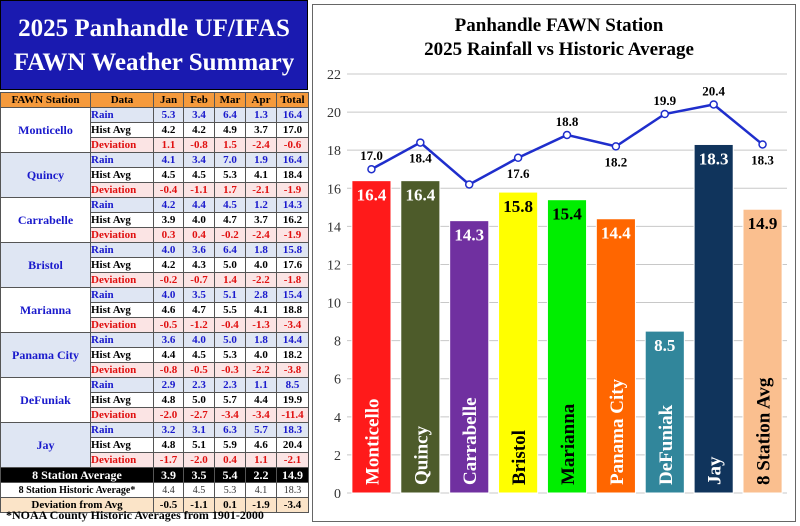 This screenshot has width=800, height=526. I want to click on historic-avg-label: 20.4, so click(713, 90).